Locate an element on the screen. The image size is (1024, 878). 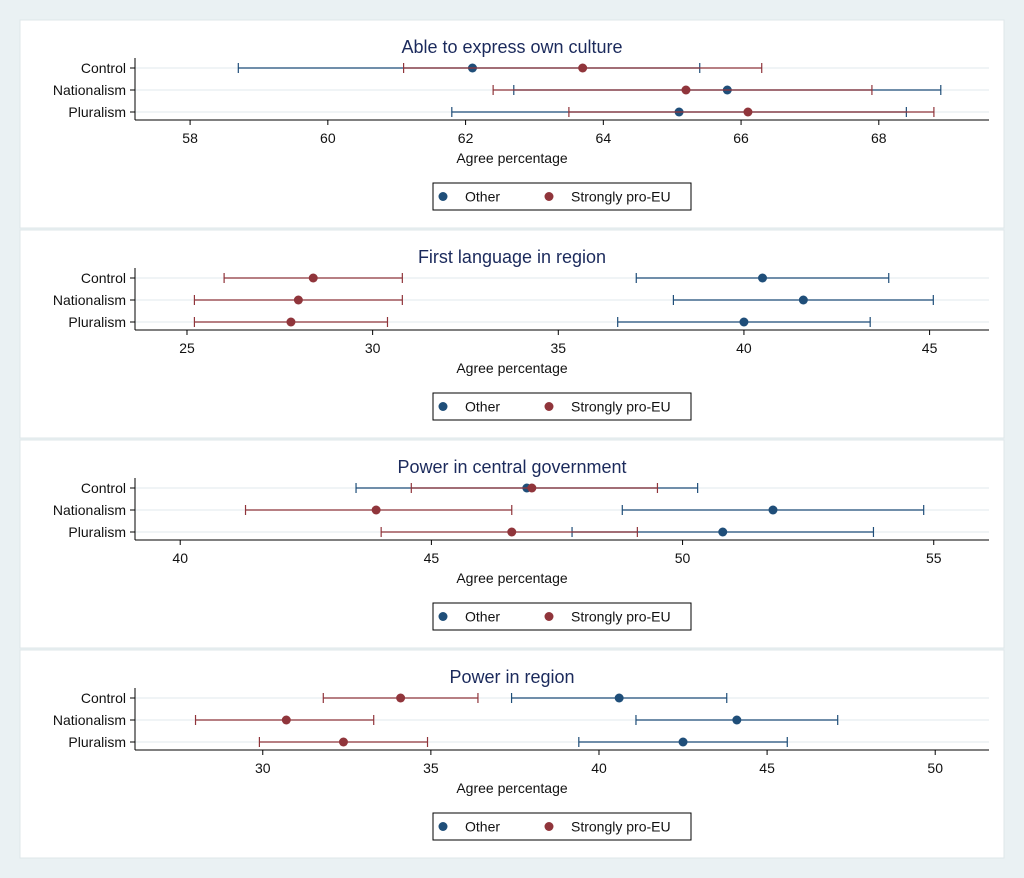
chart-title: First language in region is located at coordinates (512, 257).